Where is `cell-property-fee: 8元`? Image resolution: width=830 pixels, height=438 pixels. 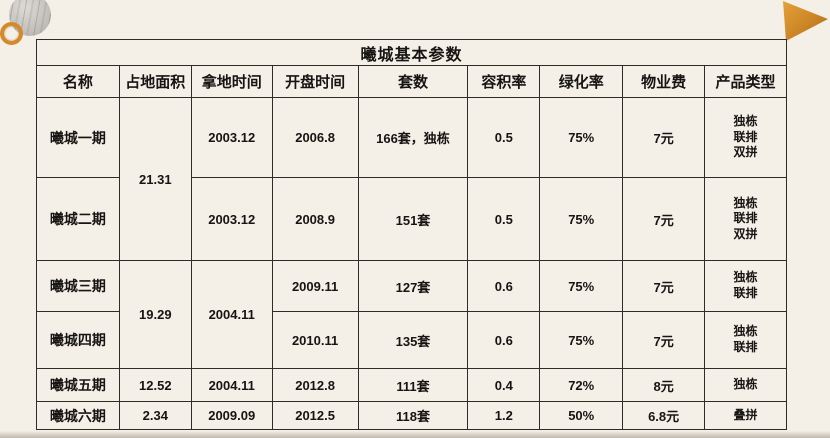
cell-property-fee: 8元 is located at coordinates (664, 385).